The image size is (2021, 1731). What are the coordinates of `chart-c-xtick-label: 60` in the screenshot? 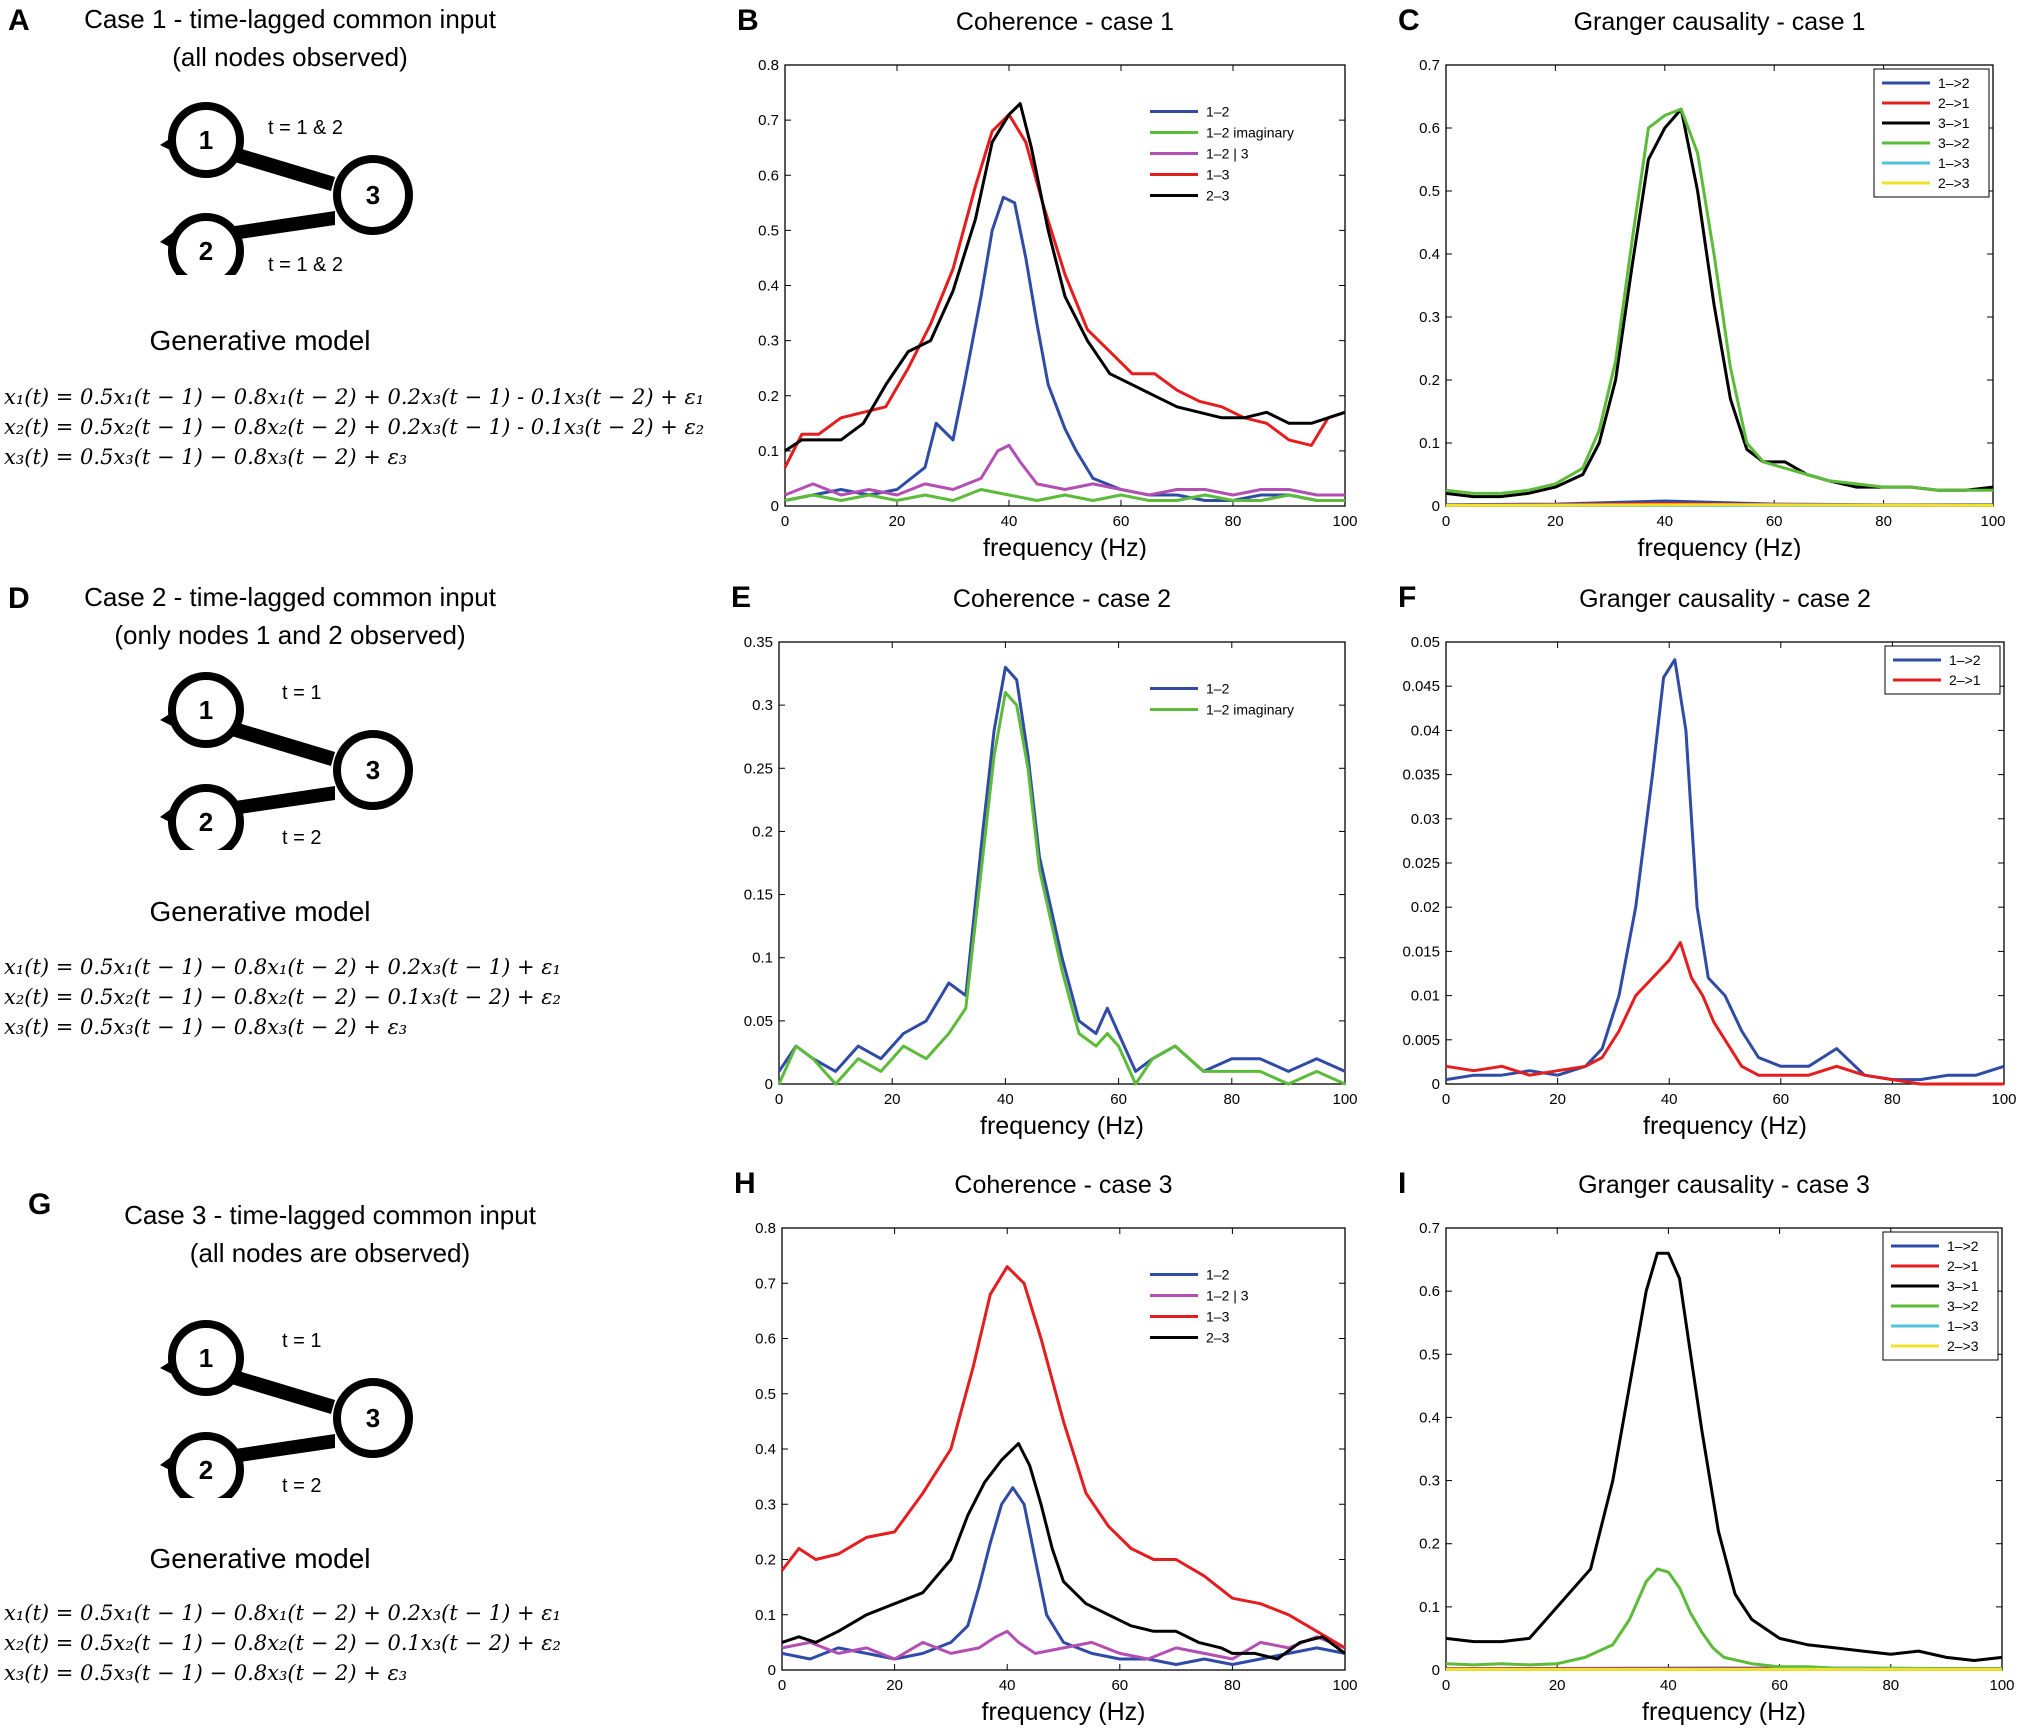 It's located at (1774, 521).